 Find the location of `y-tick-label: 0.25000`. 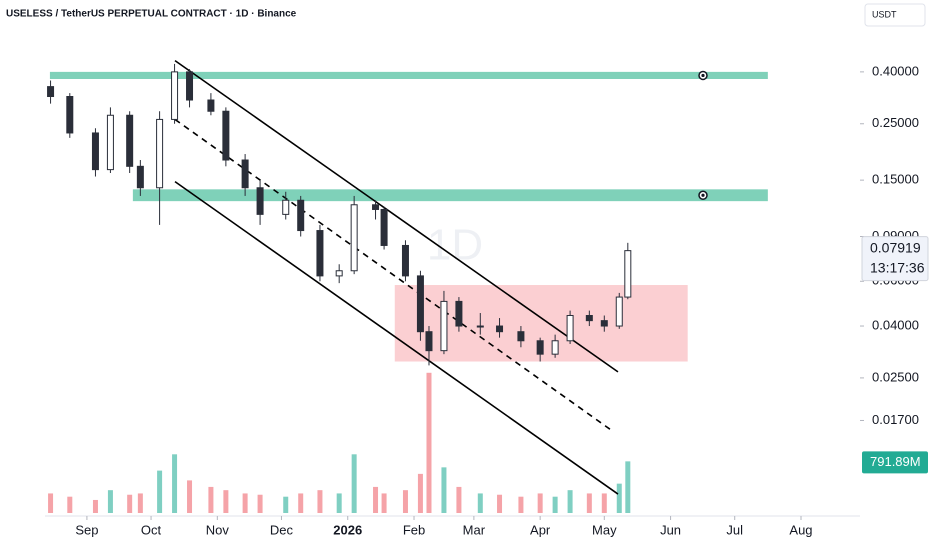

y-tick-label: 0.25000 is located at coordinates (895, 122).